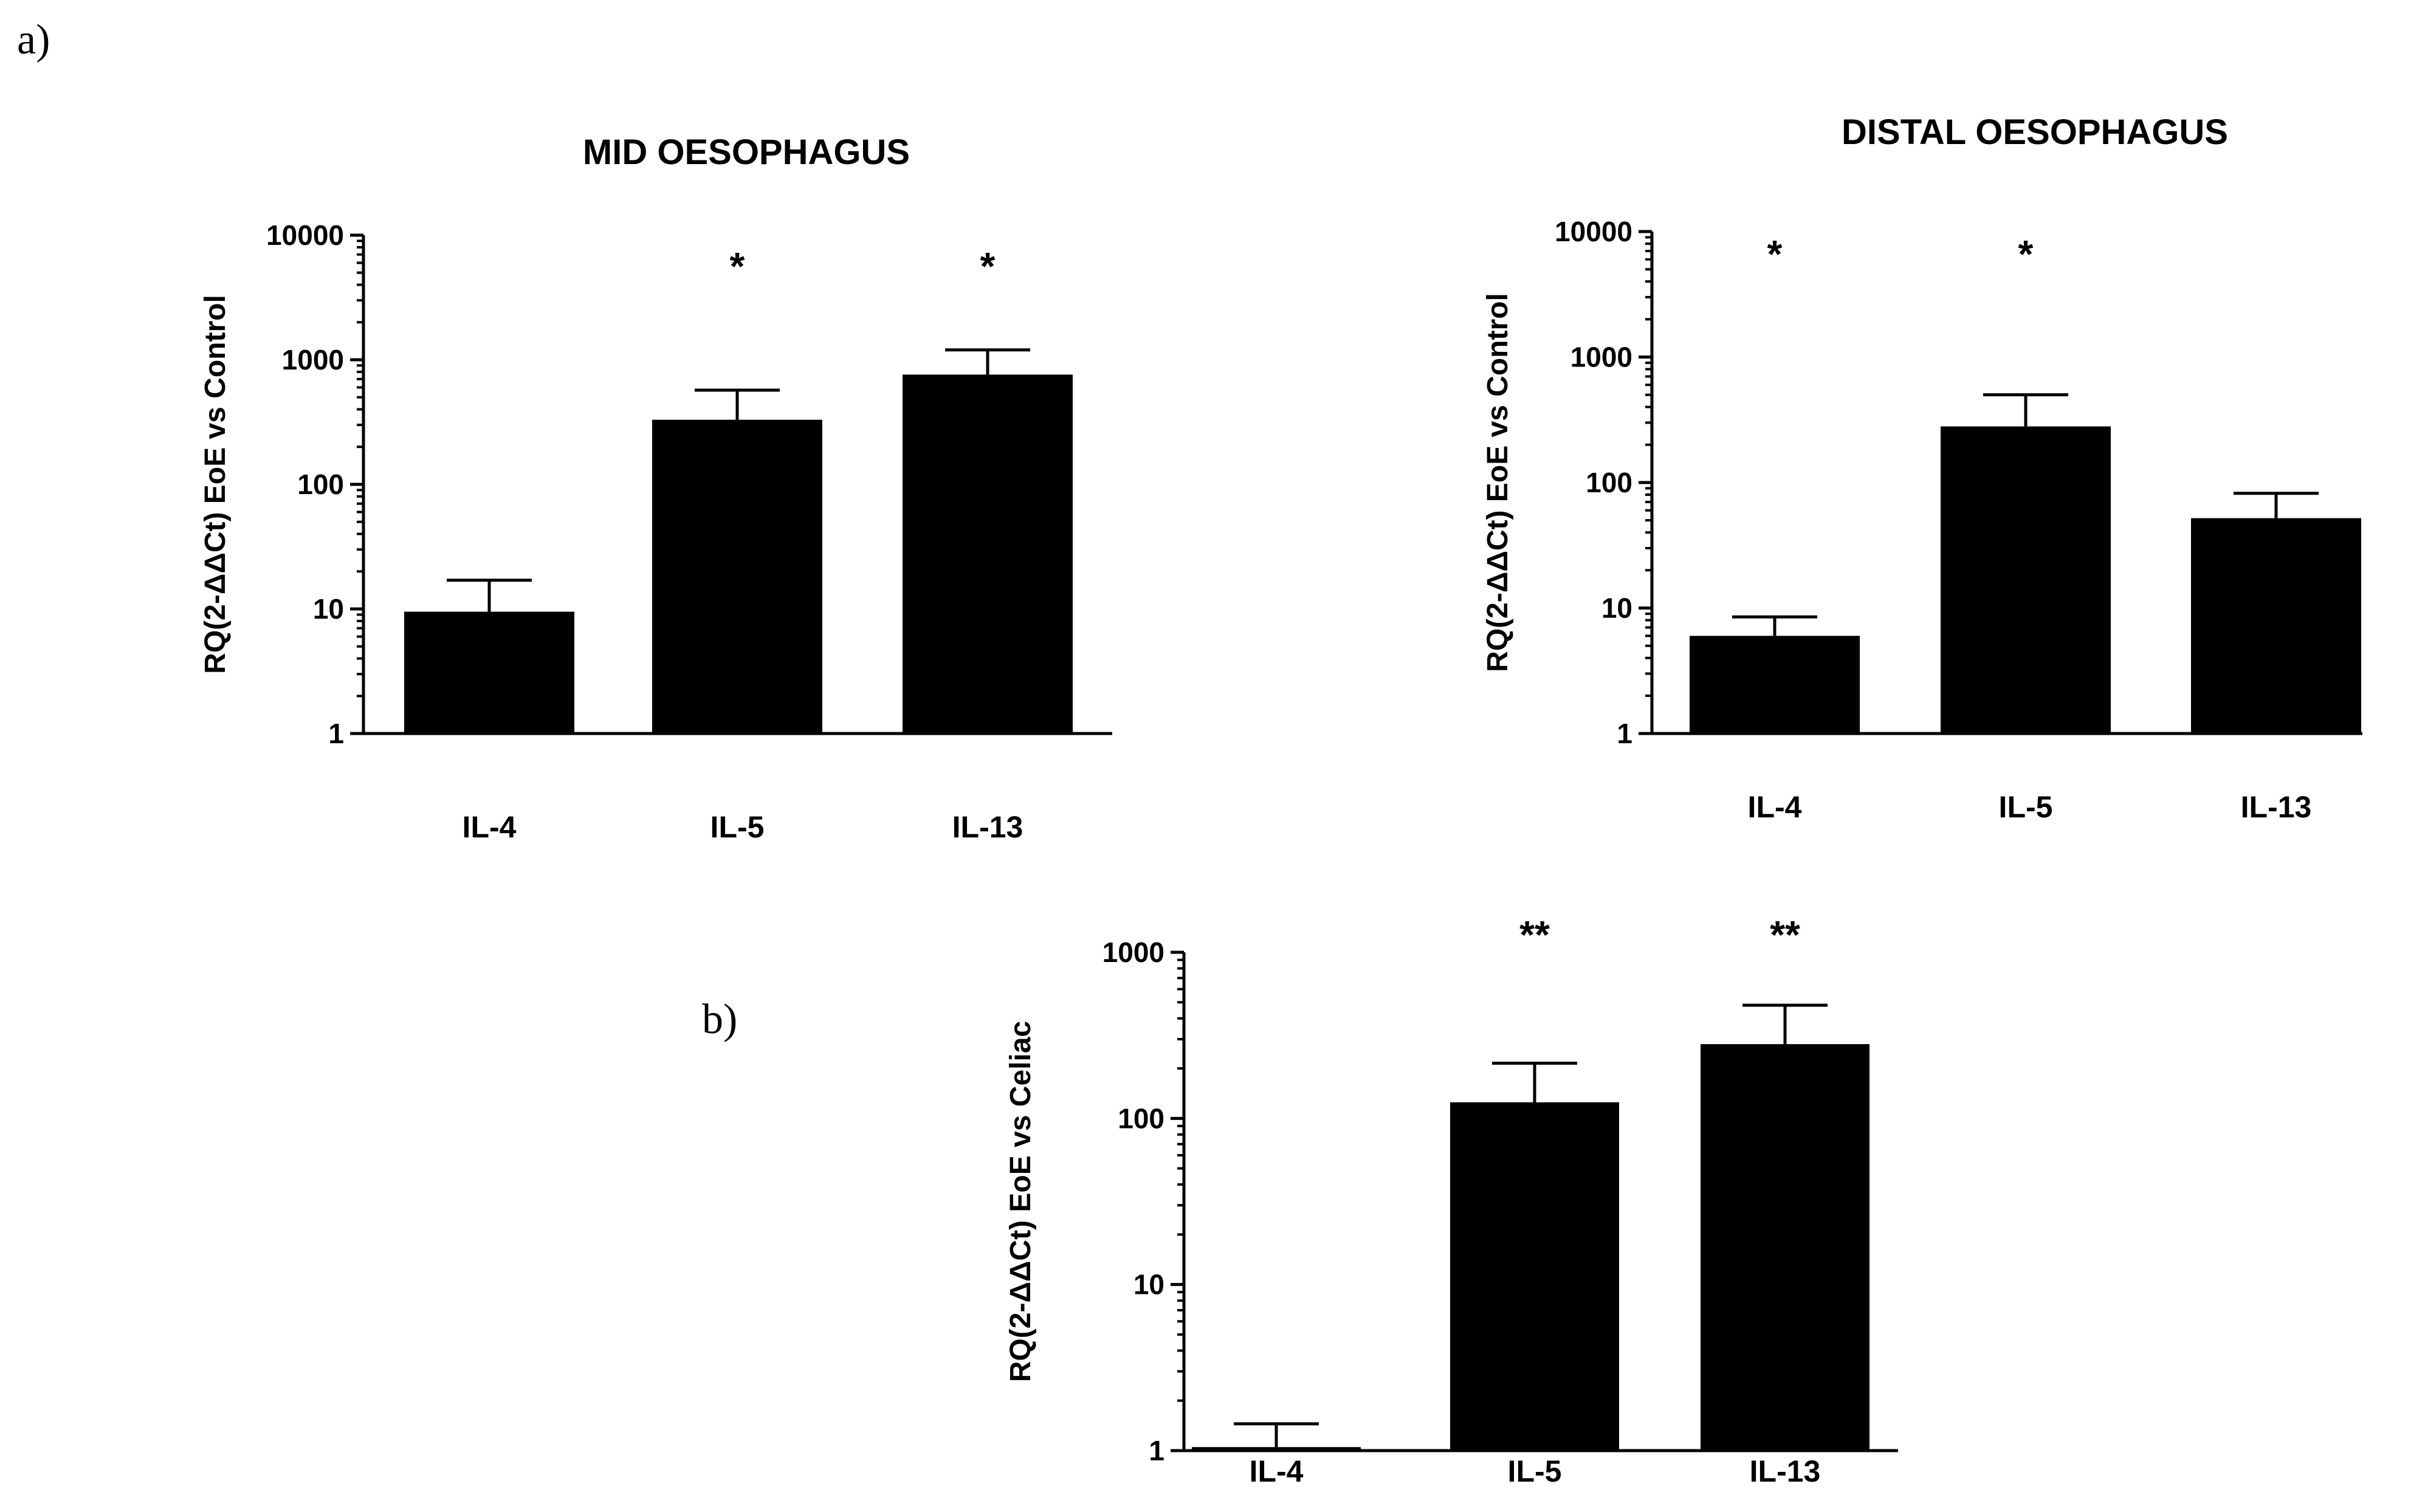 The height and width of the screenshot is (1512, 2425). Describe the element at coordinates (33, 40) in the screenshot. I see `panel-label-a: a)` at that location.